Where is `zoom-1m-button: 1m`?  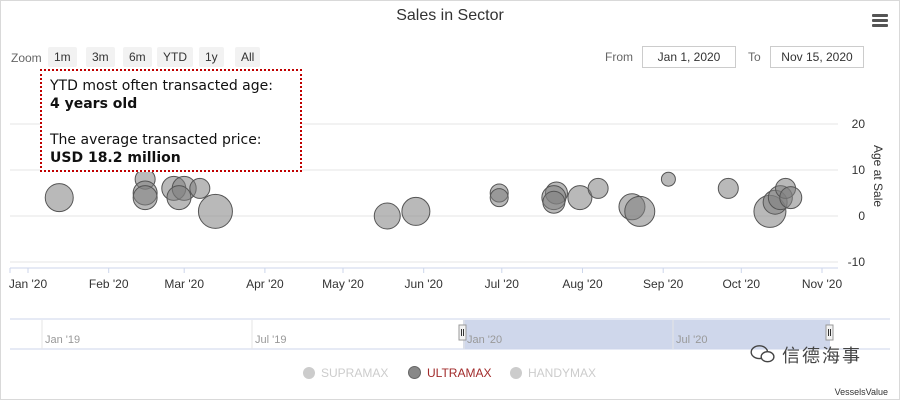 zoom-1m-button: 1m is located at coordinates (62, 57).